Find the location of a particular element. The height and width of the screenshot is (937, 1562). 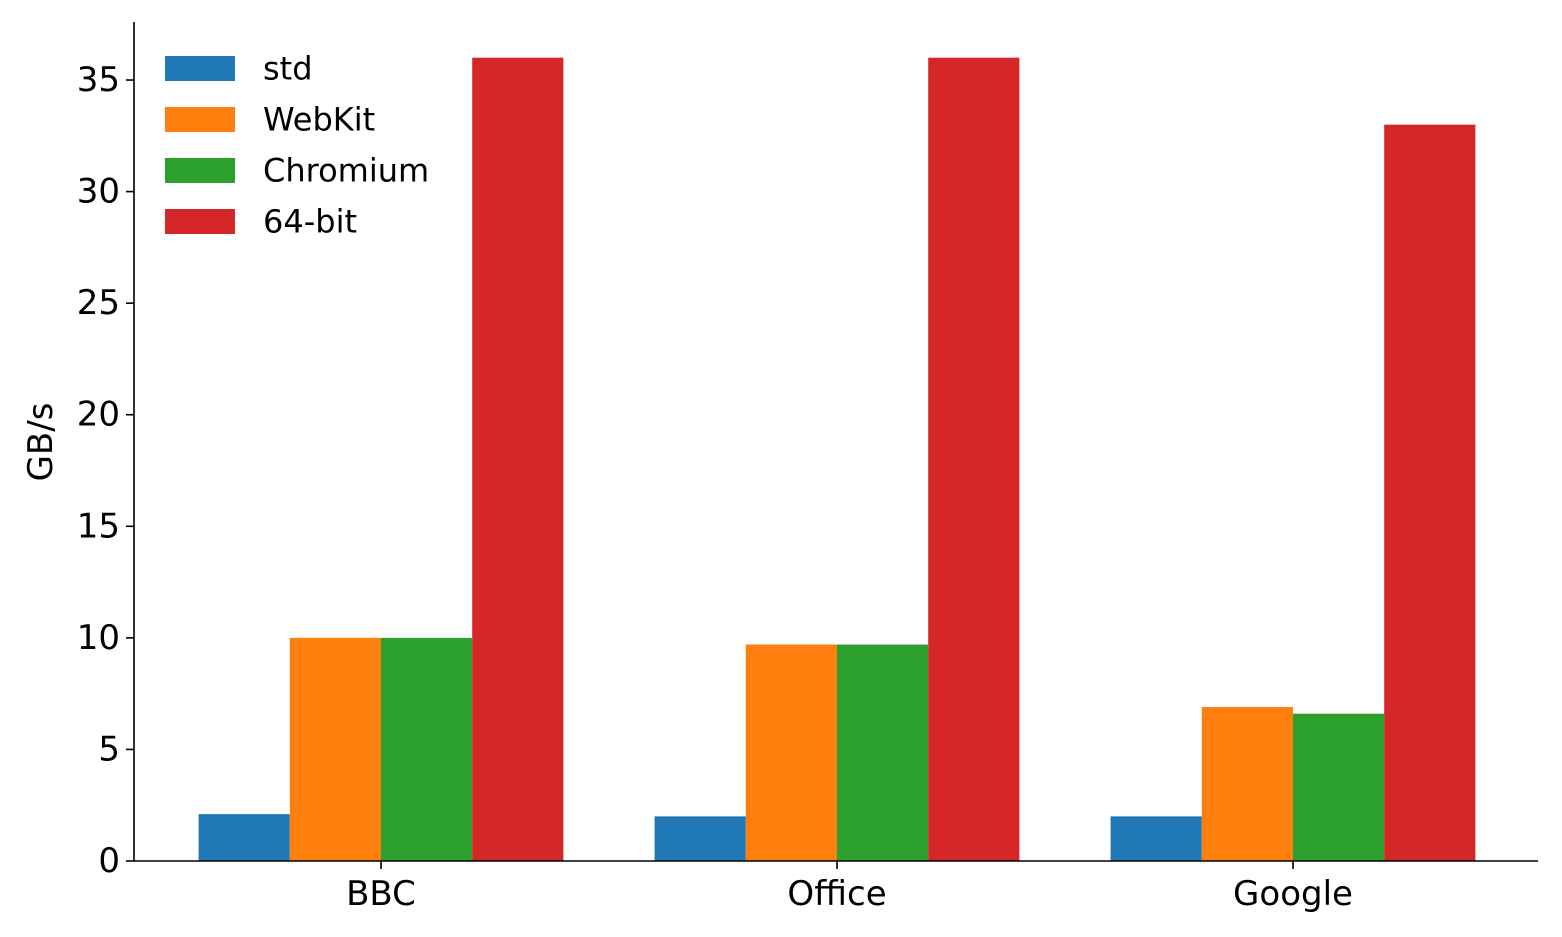

x-tick-label-google: Google is located at coordinates (1293, 894).